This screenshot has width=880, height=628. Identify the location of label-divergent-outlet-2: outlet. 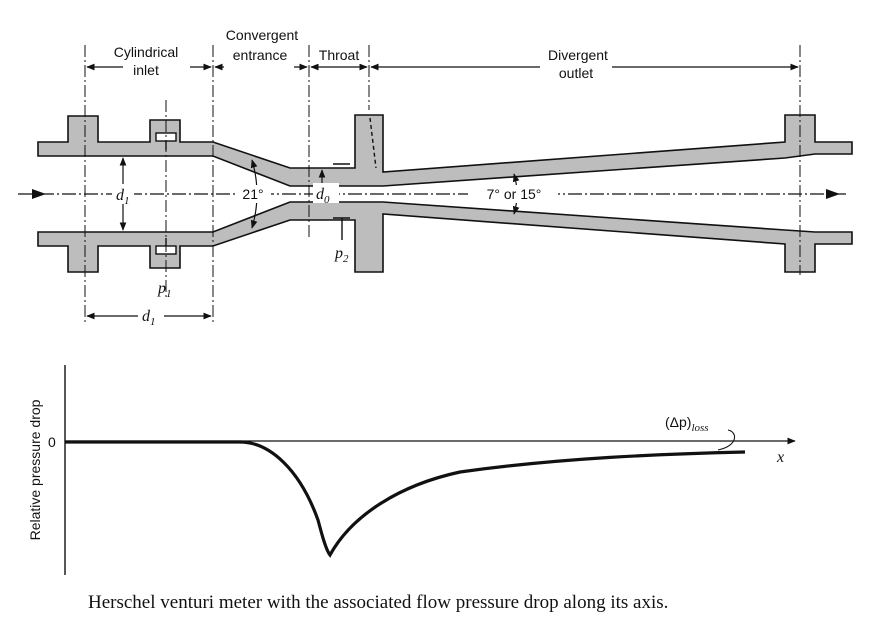
(576, 73).